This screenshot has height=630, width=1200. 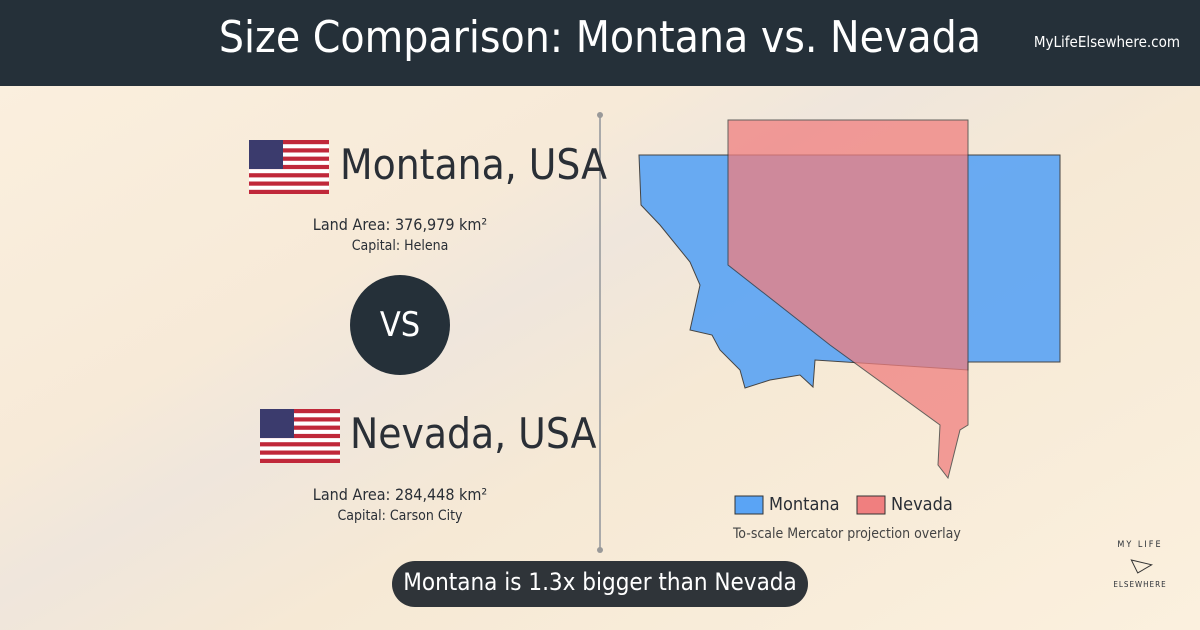 What do you see at coordinates (848, 299) in the screenshot?
I see `nevada-shape` at bounding box center [848, 299].